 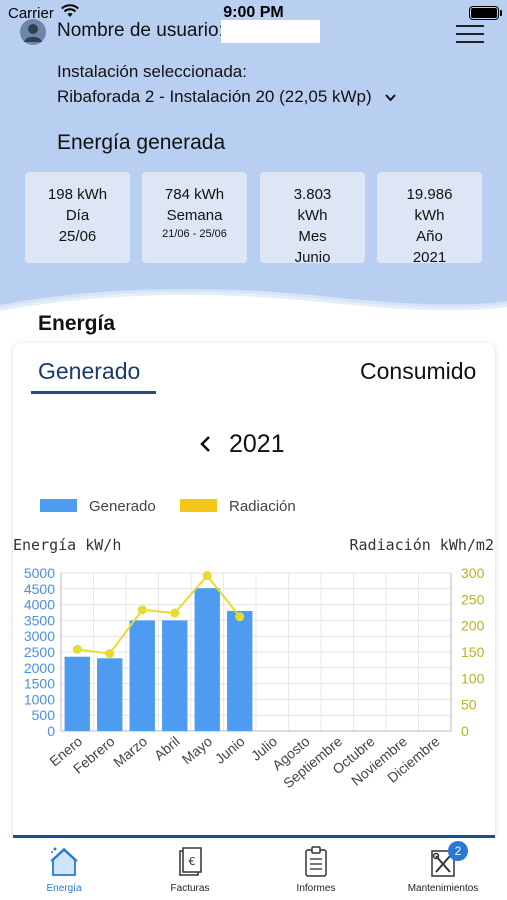 I want to click on category-label: Marzo, so click(x=130, y=751).